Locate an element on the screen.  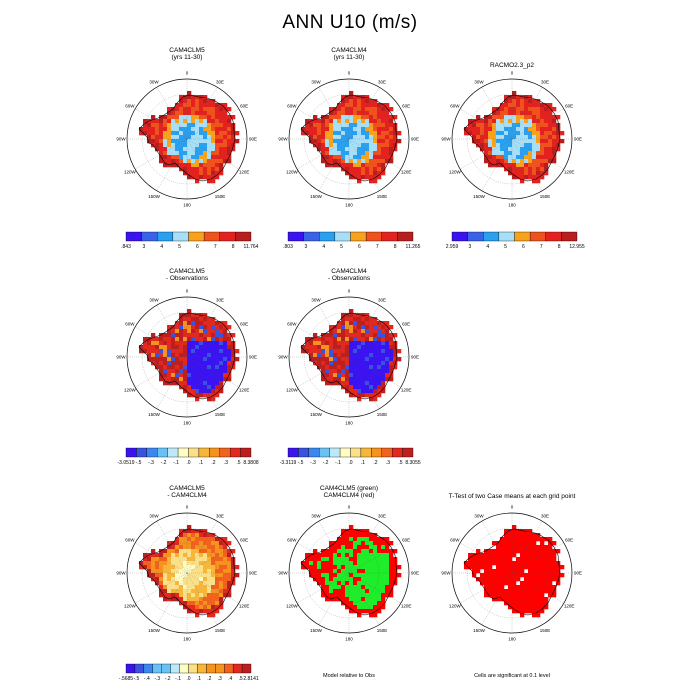
longitude-label: 180 is located at coordinates (349, 423).